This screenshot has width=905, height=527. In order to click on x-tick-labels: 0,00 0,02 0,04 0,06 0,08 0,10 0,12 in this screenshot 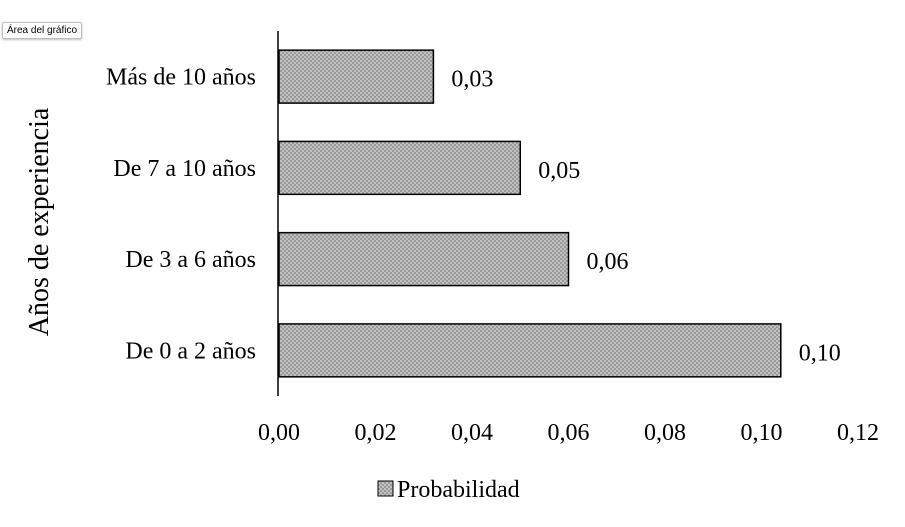, I will do `click(568, 433)`.